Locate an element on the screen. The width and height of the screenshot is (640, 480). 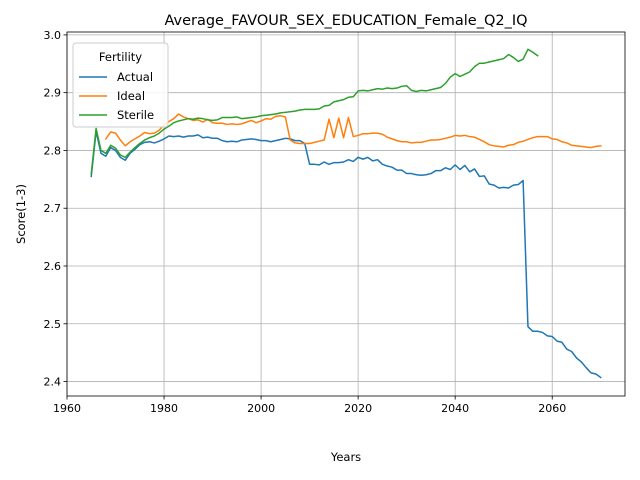
x-tick-label: 1960 is located at coordinates (67, 408).